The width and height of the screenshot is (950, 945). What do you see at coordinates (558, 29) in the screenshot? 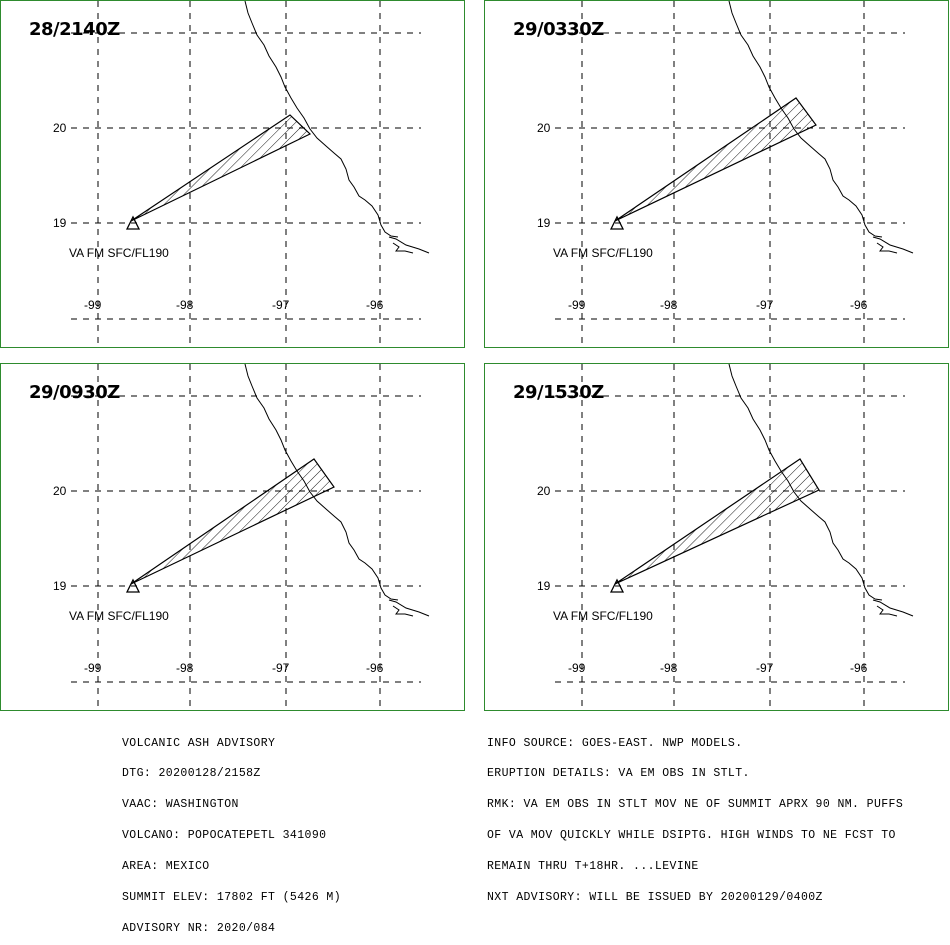
I see `panel-title: 29/0330Z` at bounding box center [558, 29].